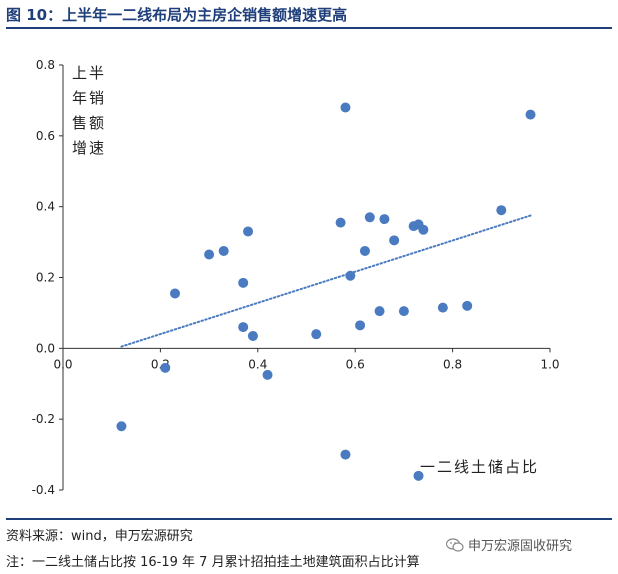 This screenshot has height=574, width=618. I want to click on x-tick-label: 0.4, so click(257, 364).